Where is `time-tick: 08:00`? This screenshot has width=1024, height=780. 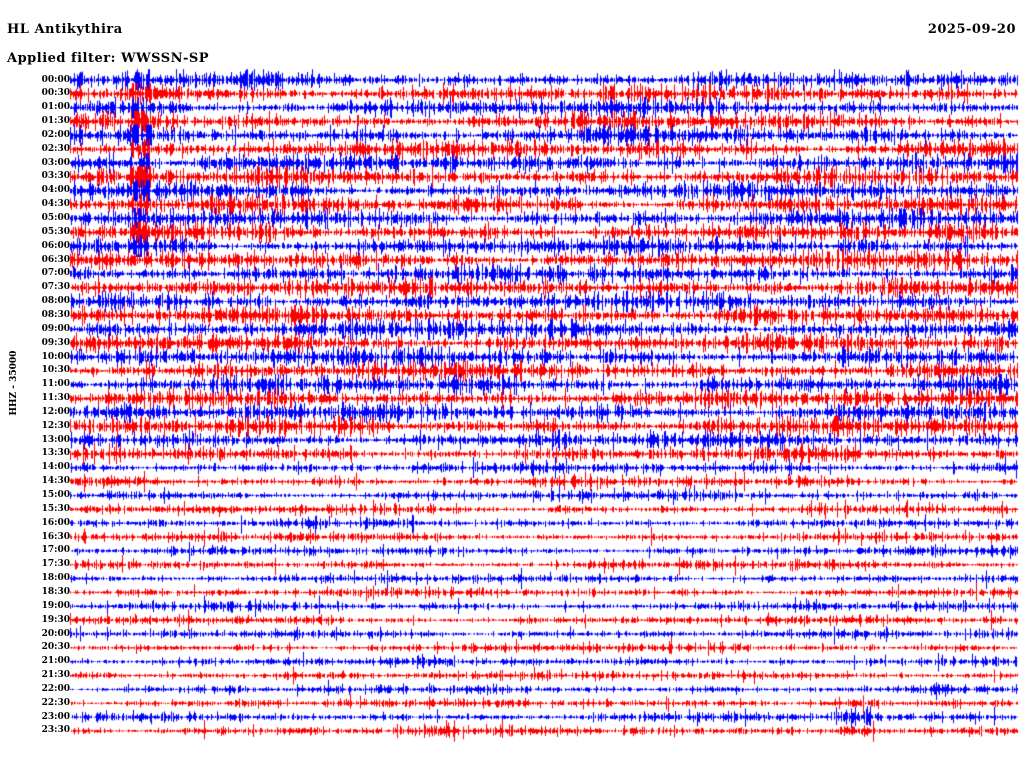
time-tick: 08:00 is located at coordinates (55, 301).